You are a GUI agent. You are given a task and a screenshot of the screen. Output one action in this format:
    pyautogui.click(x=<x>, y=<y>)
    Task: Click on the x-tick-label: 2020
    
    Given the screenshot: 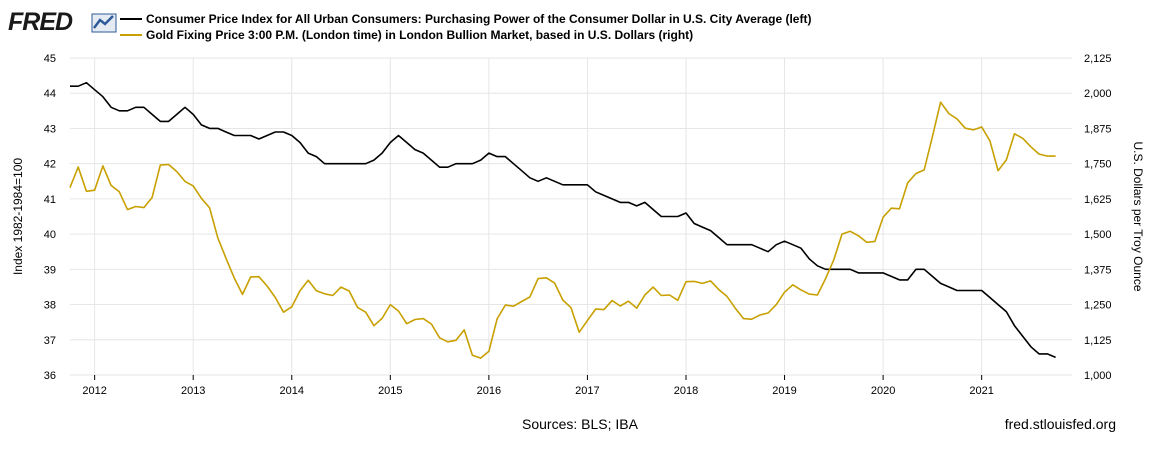 What is the action you would take?
    pyautogui.click(x=883, y=391)
    